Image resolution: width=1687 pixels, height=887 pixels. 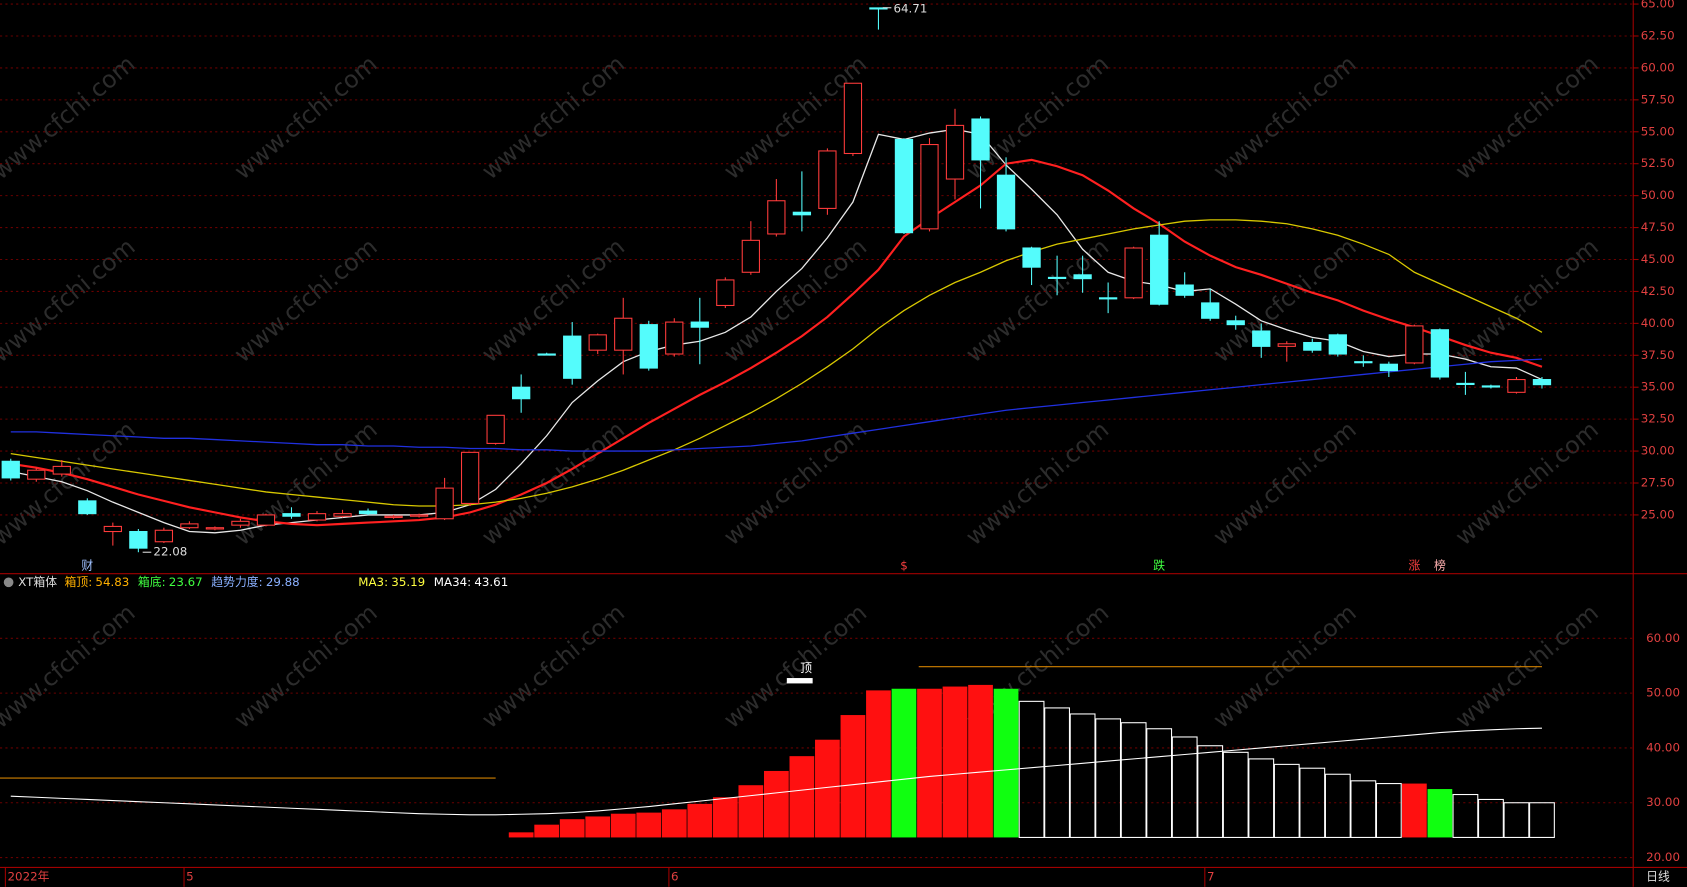 I want to click on low-label: 22.08, so click(x=170, y=552).